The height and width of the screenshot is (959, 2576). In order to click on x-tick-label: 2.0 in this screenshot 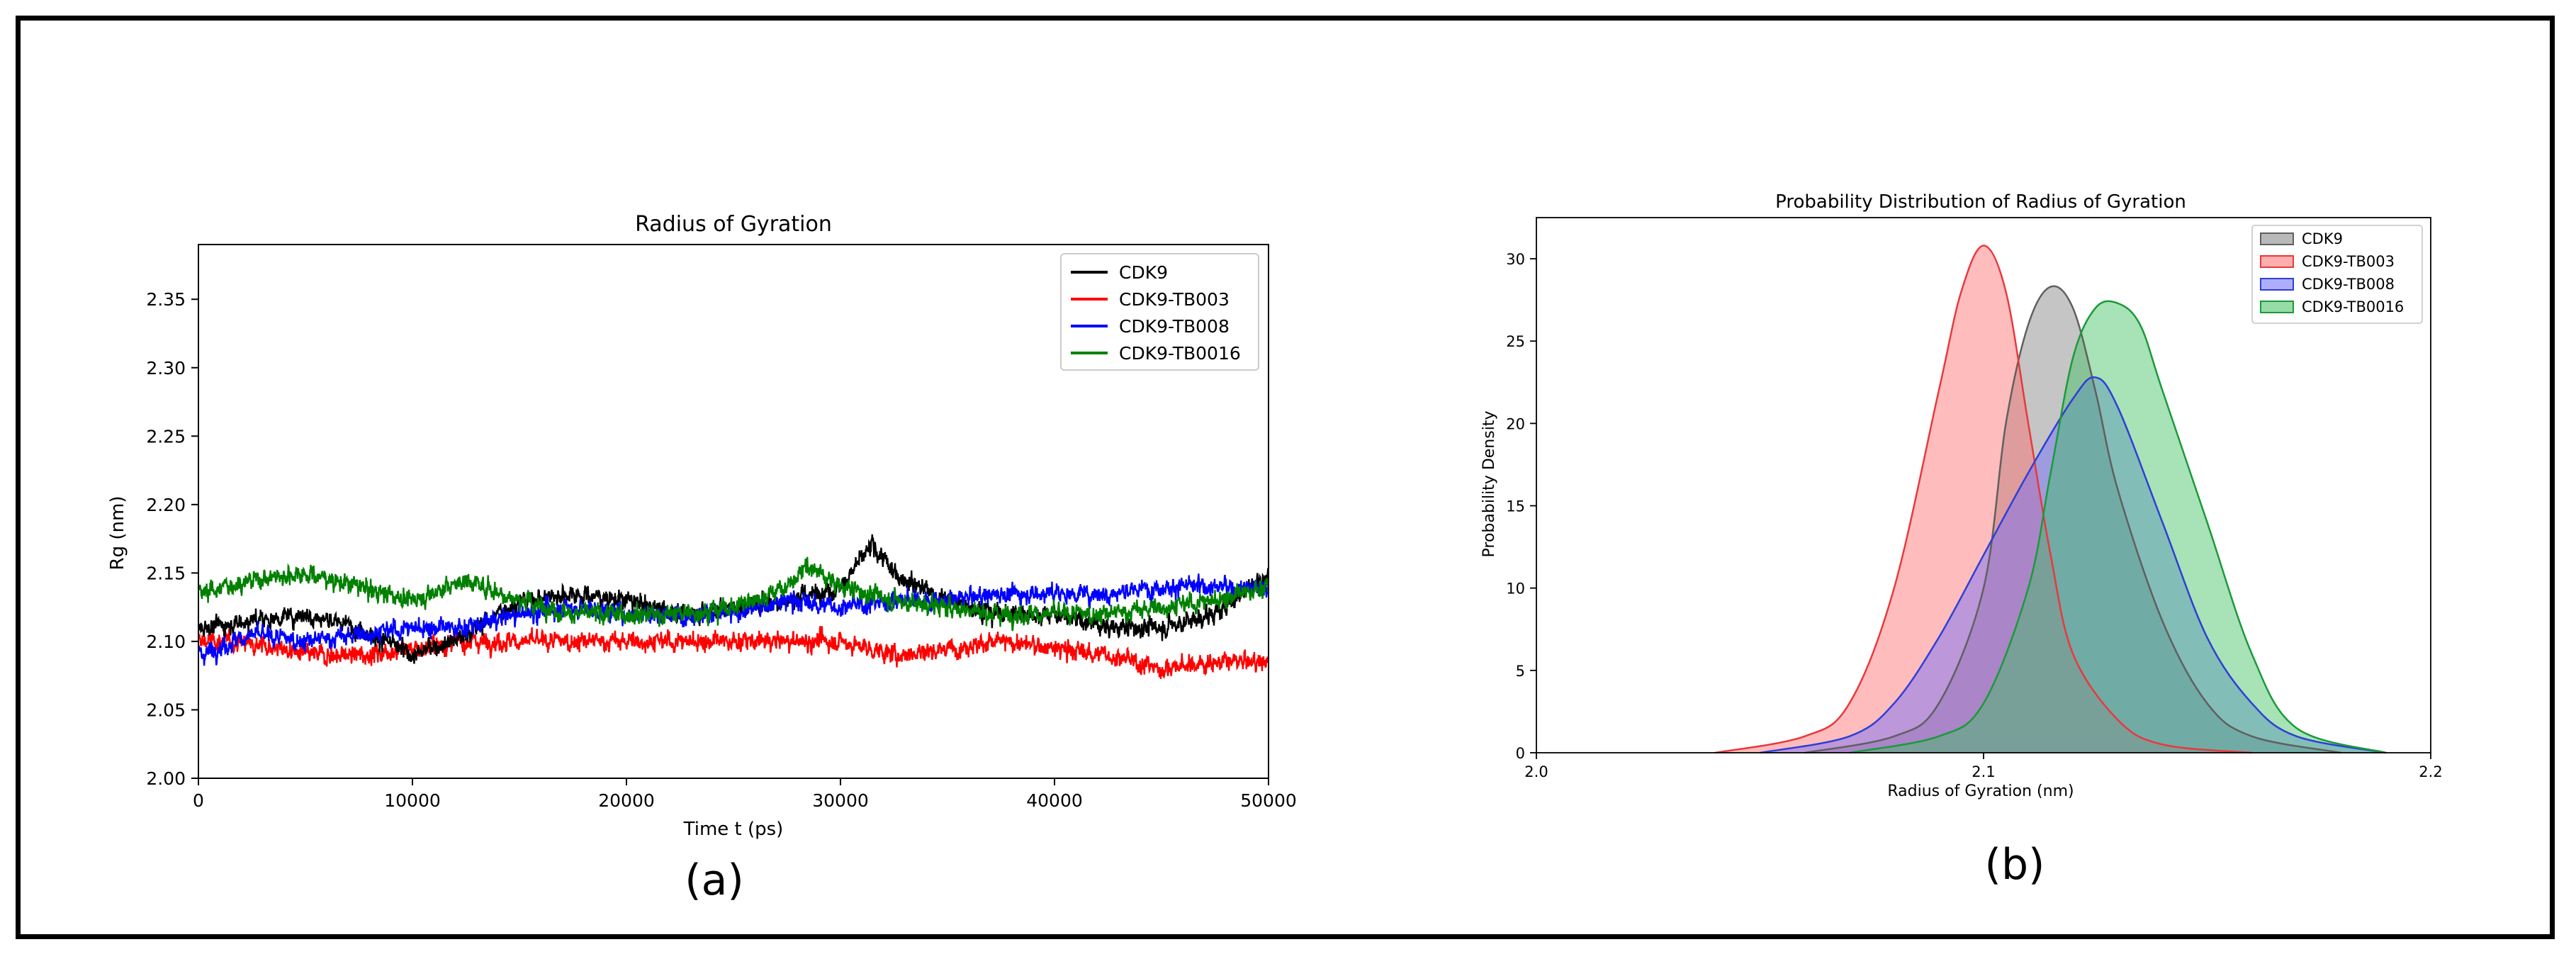, I will do `click(1536, 771)`.